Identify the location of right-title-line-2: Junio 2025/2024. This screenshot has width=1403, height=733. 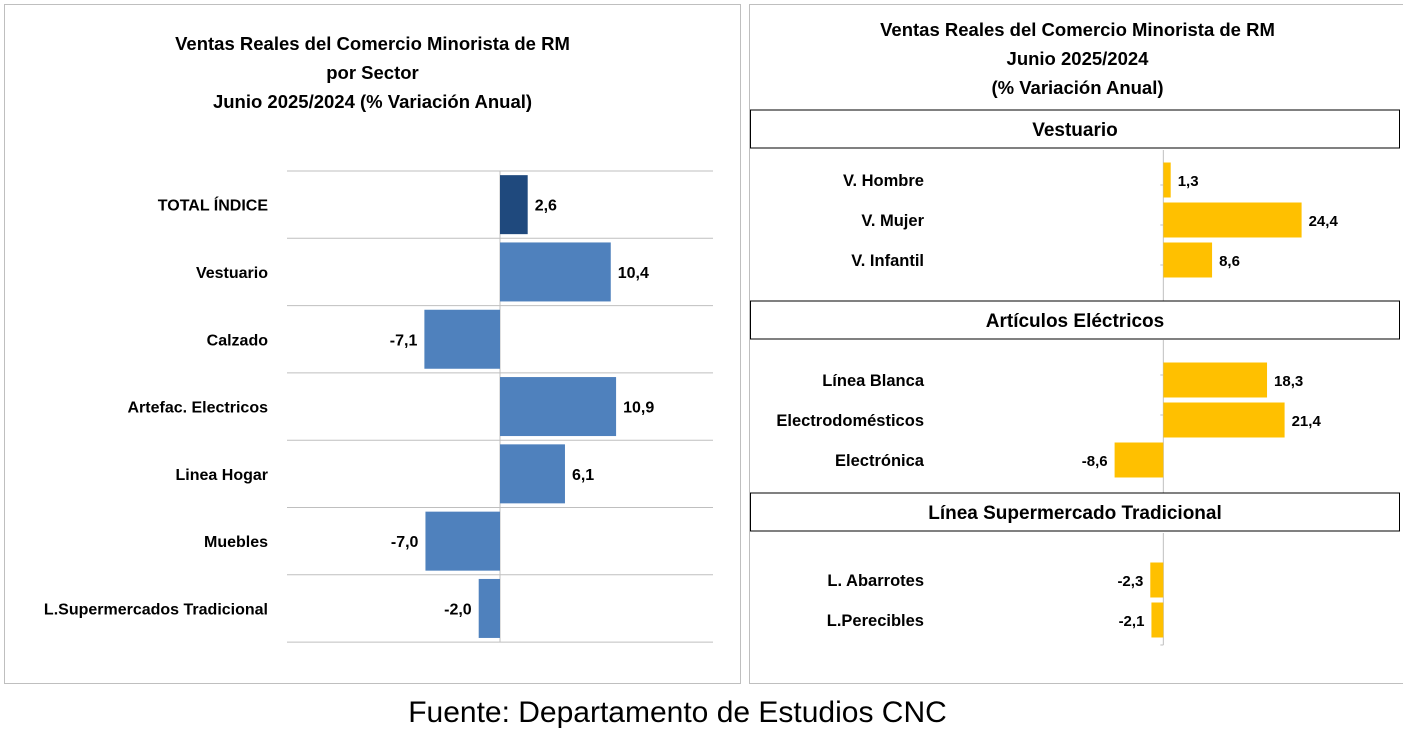
(1077, 58).